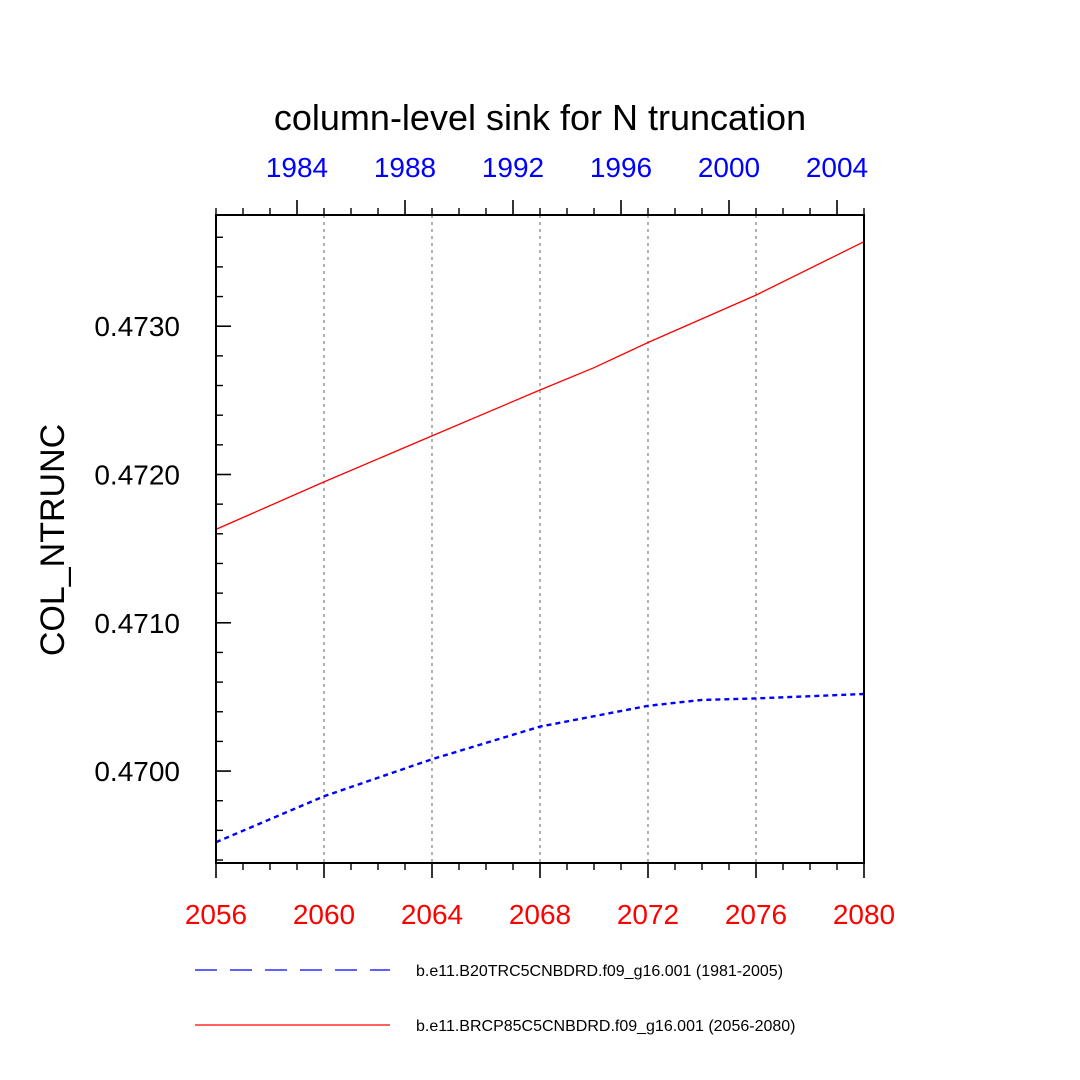  What do you see at coordinates (432, 914) in the screenshot?
I see `x-tick-label-bottom: 2064` at bounding box center [432, 914].